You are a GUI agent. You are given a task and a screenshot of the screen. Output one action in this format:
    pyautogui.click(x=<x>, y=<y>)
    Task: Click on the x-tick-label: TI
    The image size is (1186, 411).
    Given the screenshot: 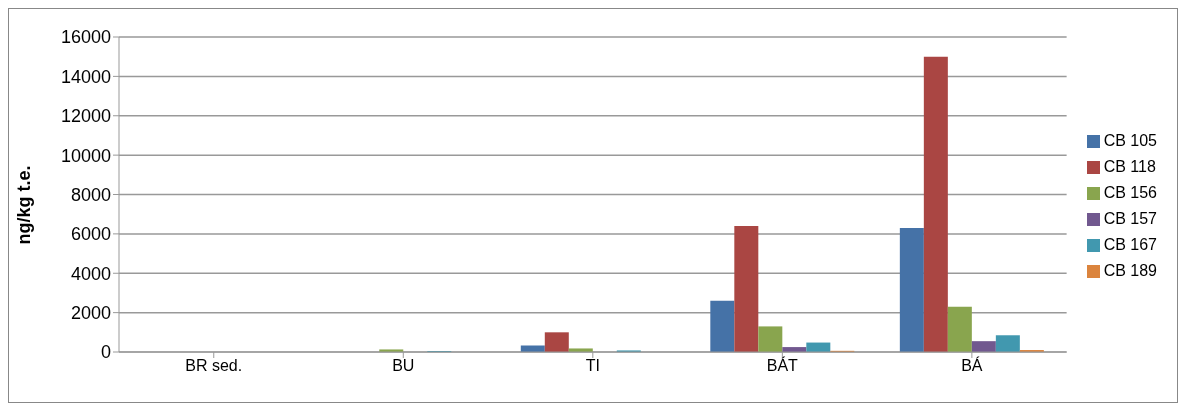 What is the action you would take?
    pyautogui.click(x=592, y=366)
    